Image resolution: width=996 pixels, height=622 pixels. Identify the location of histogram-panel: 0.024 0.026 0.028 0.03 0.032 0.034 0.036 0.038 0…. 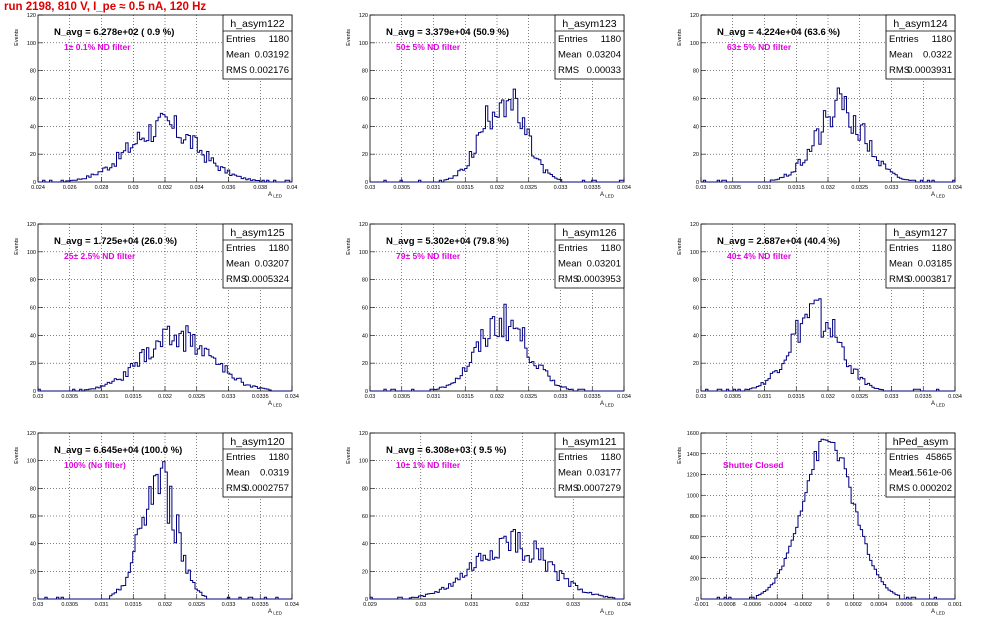
(155, 106).